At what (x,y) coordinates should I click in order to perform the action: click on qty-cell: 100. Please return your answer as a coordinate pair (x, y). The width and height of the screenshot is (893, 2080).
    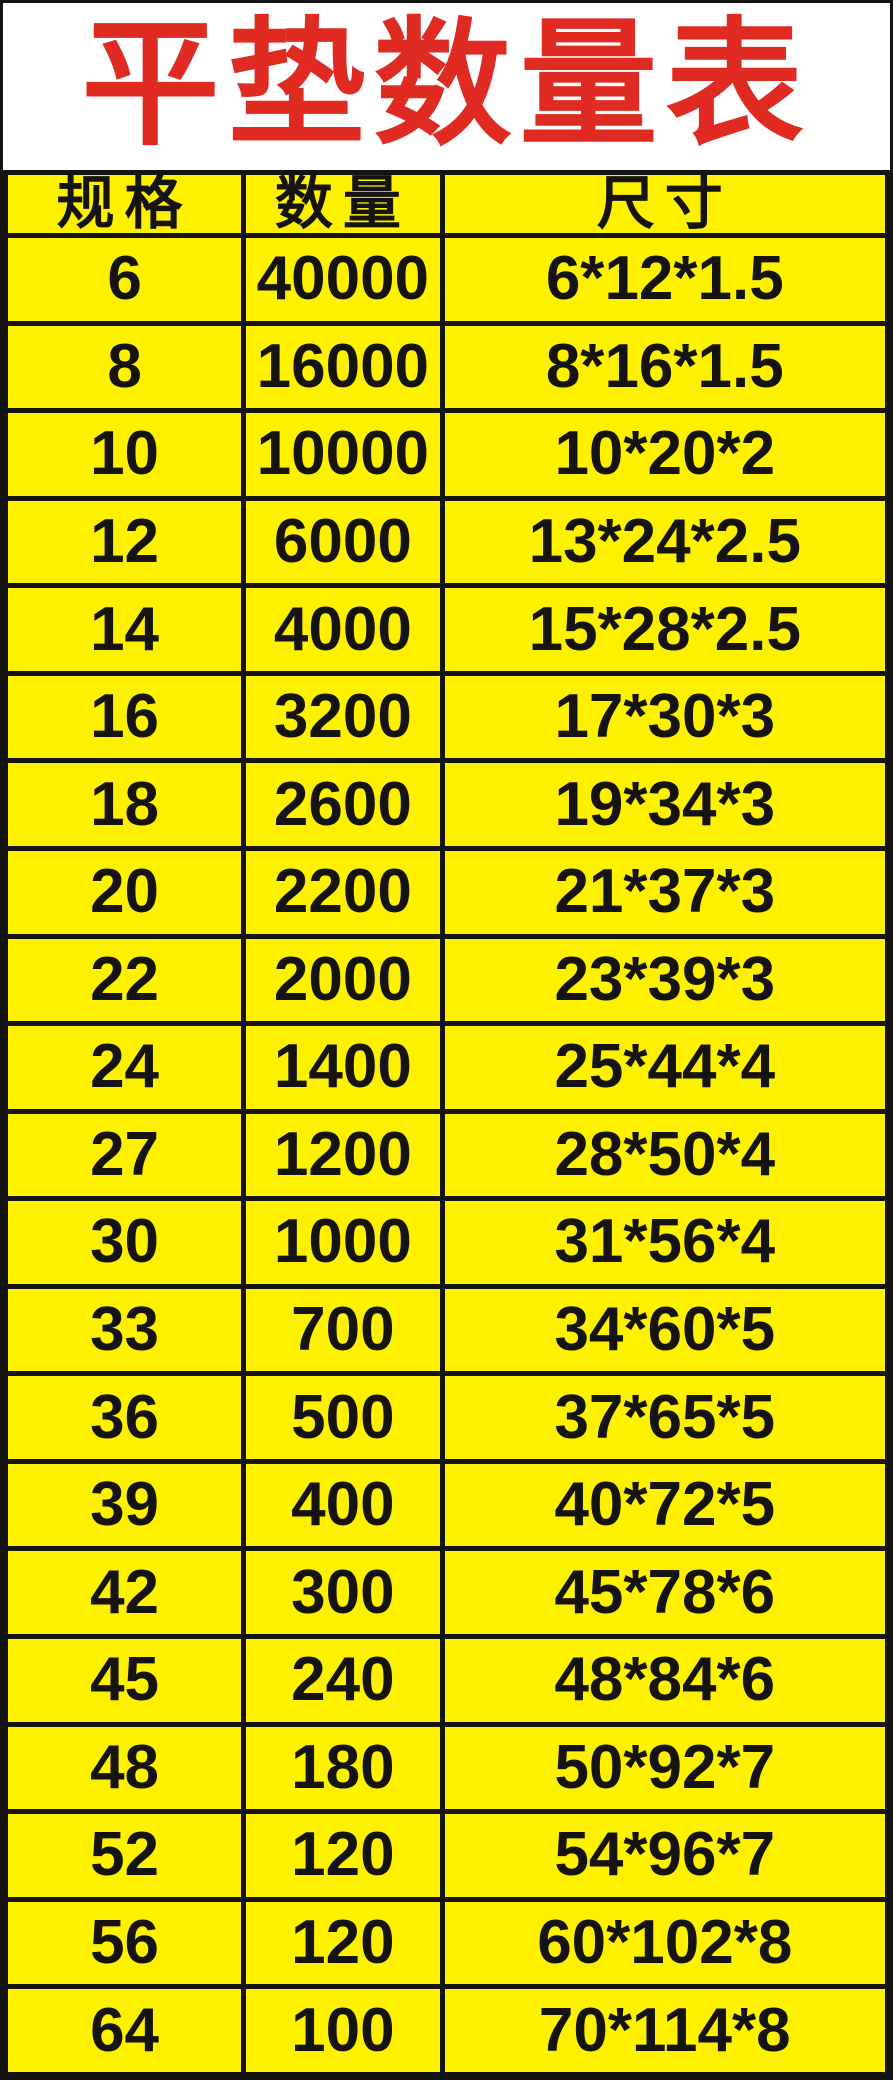
    Looking at the image, I should click on (343, 2030).